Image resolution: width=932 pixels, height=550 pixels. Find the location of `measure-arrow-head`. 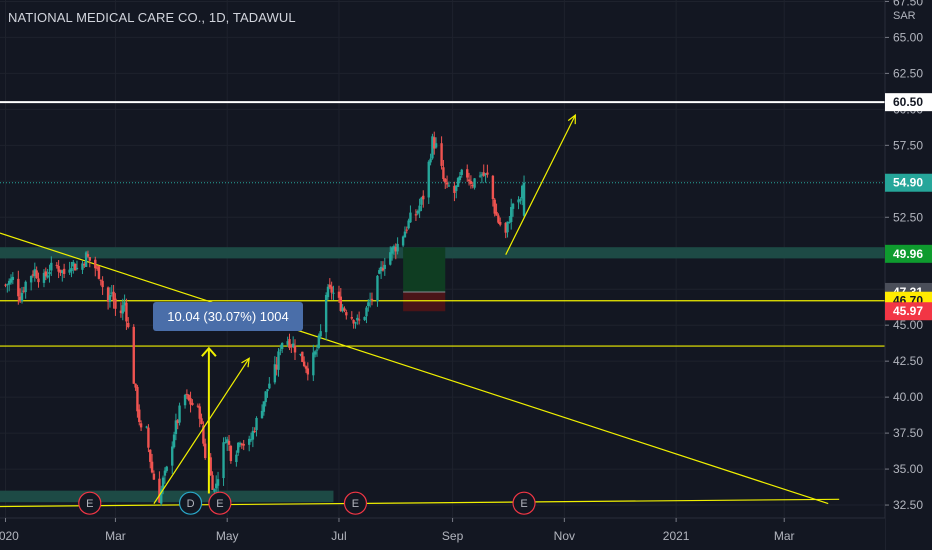

measure-arrow-head is located at coordinates (209, 351).